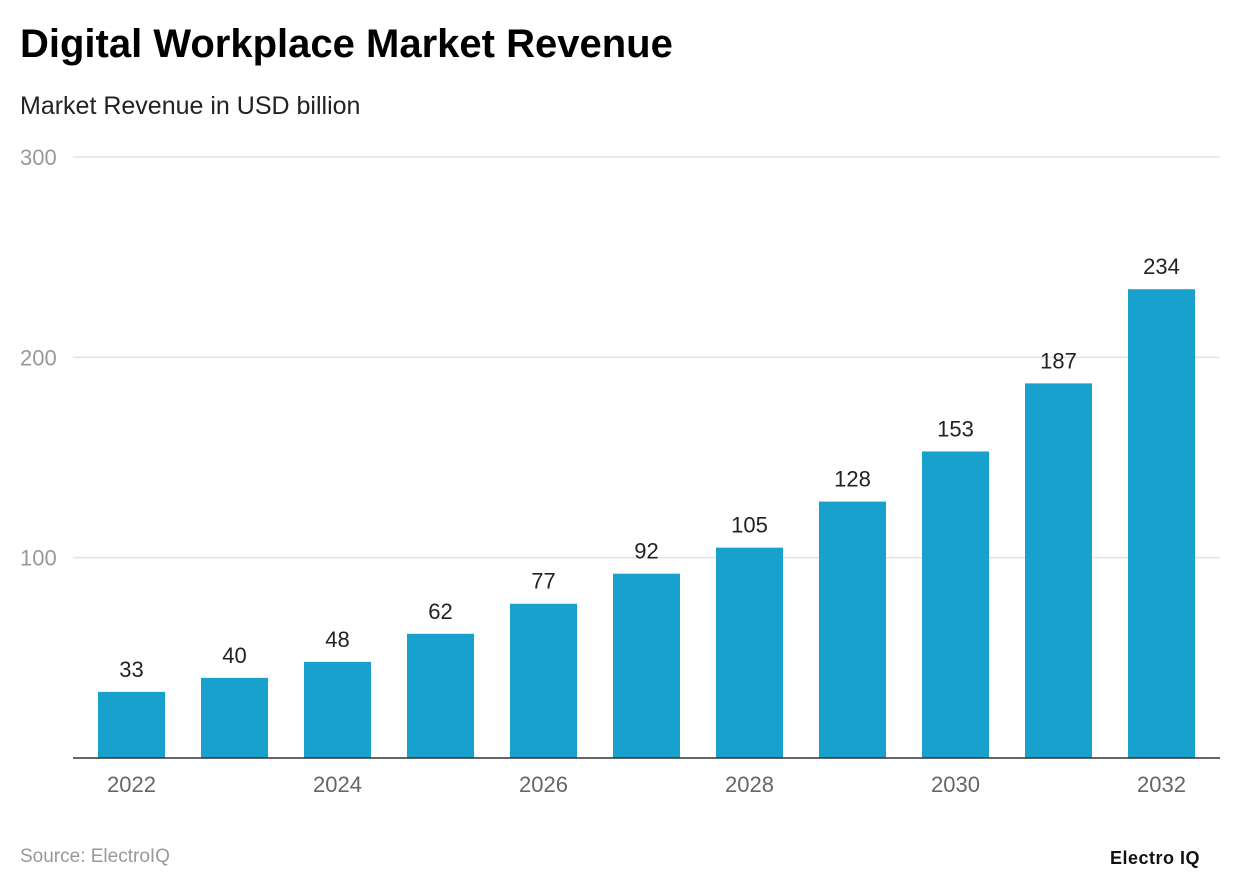  What do you see at coordinates (749, 652) in the screenshot?
I see `bar-2028` at bounding box center [749, 652].